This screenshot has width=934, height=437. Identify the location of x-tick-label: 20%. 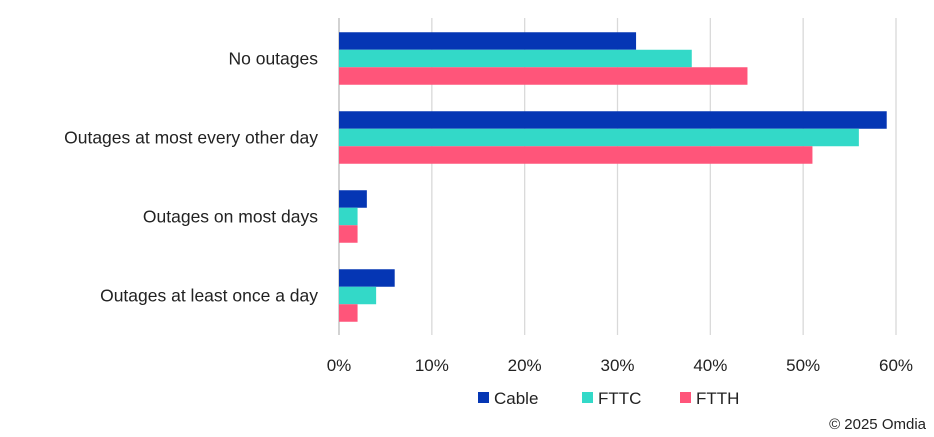
(525, 365).